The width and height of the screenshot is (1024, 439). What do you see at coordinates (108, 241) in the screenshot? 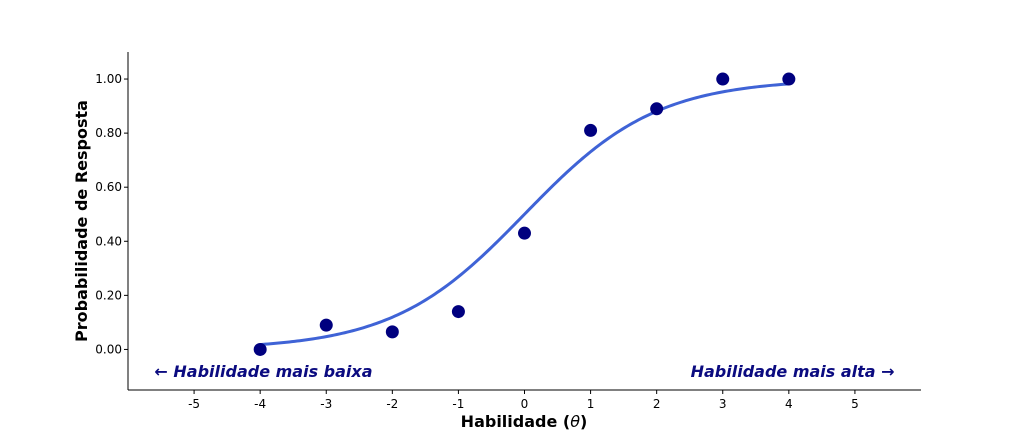
I see `y-tick-label: 0.40` at bounding box center [108, 241].